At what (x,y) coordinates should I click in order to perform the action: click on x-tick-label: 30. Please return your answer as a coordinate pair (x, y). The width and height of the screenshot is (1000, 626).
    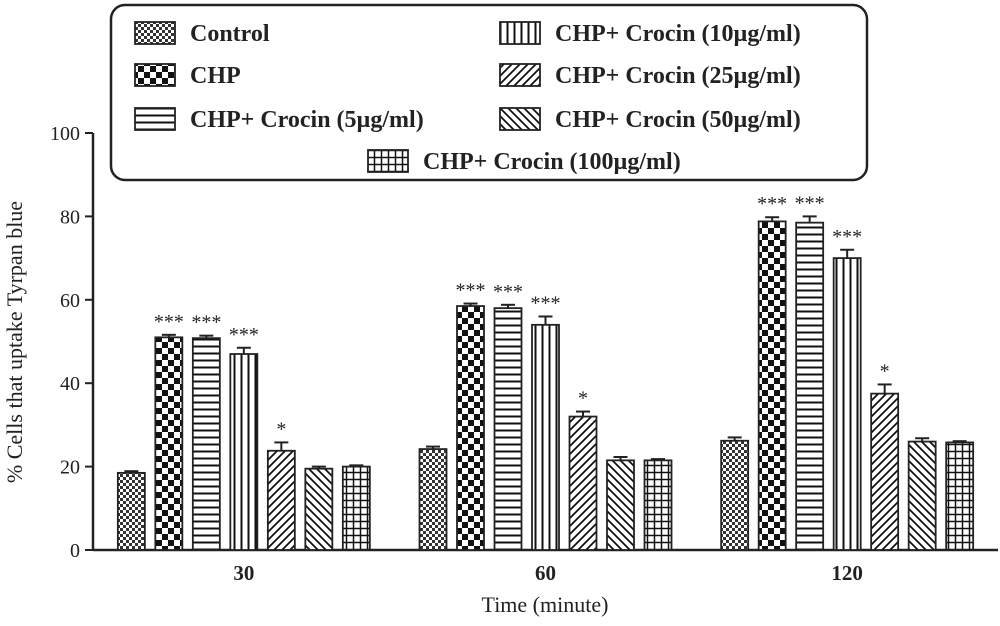
    Looking at the image, I should click on (243, 573).